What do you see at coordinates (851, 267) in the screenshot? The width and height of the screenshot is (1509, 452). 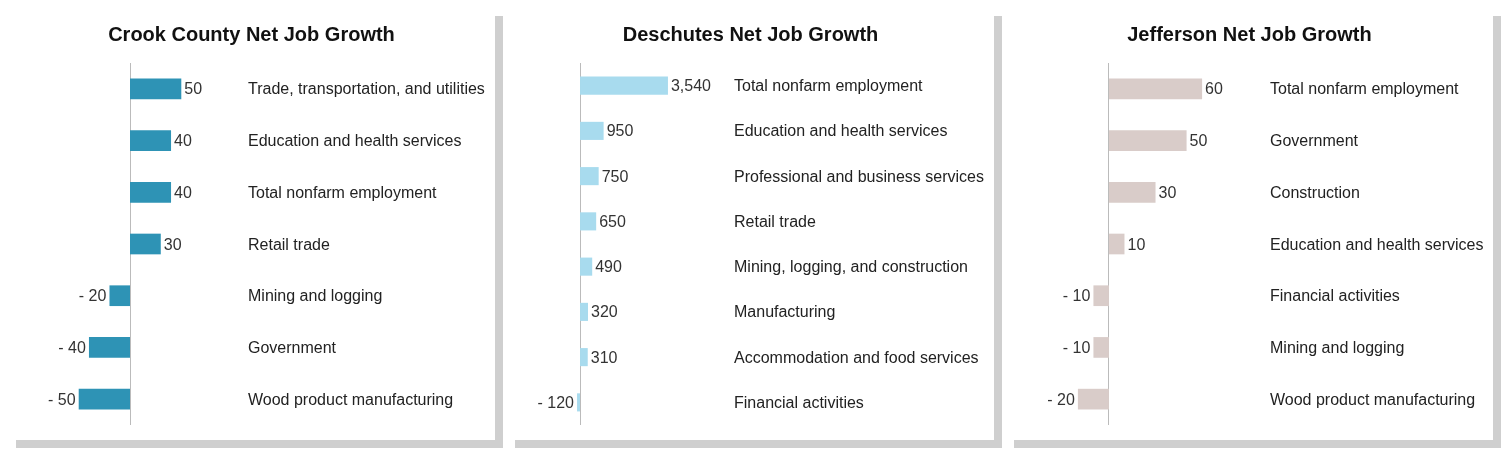 I see `y-tick-label: Mining, logging, and construction` at bounding box center [851, 267].